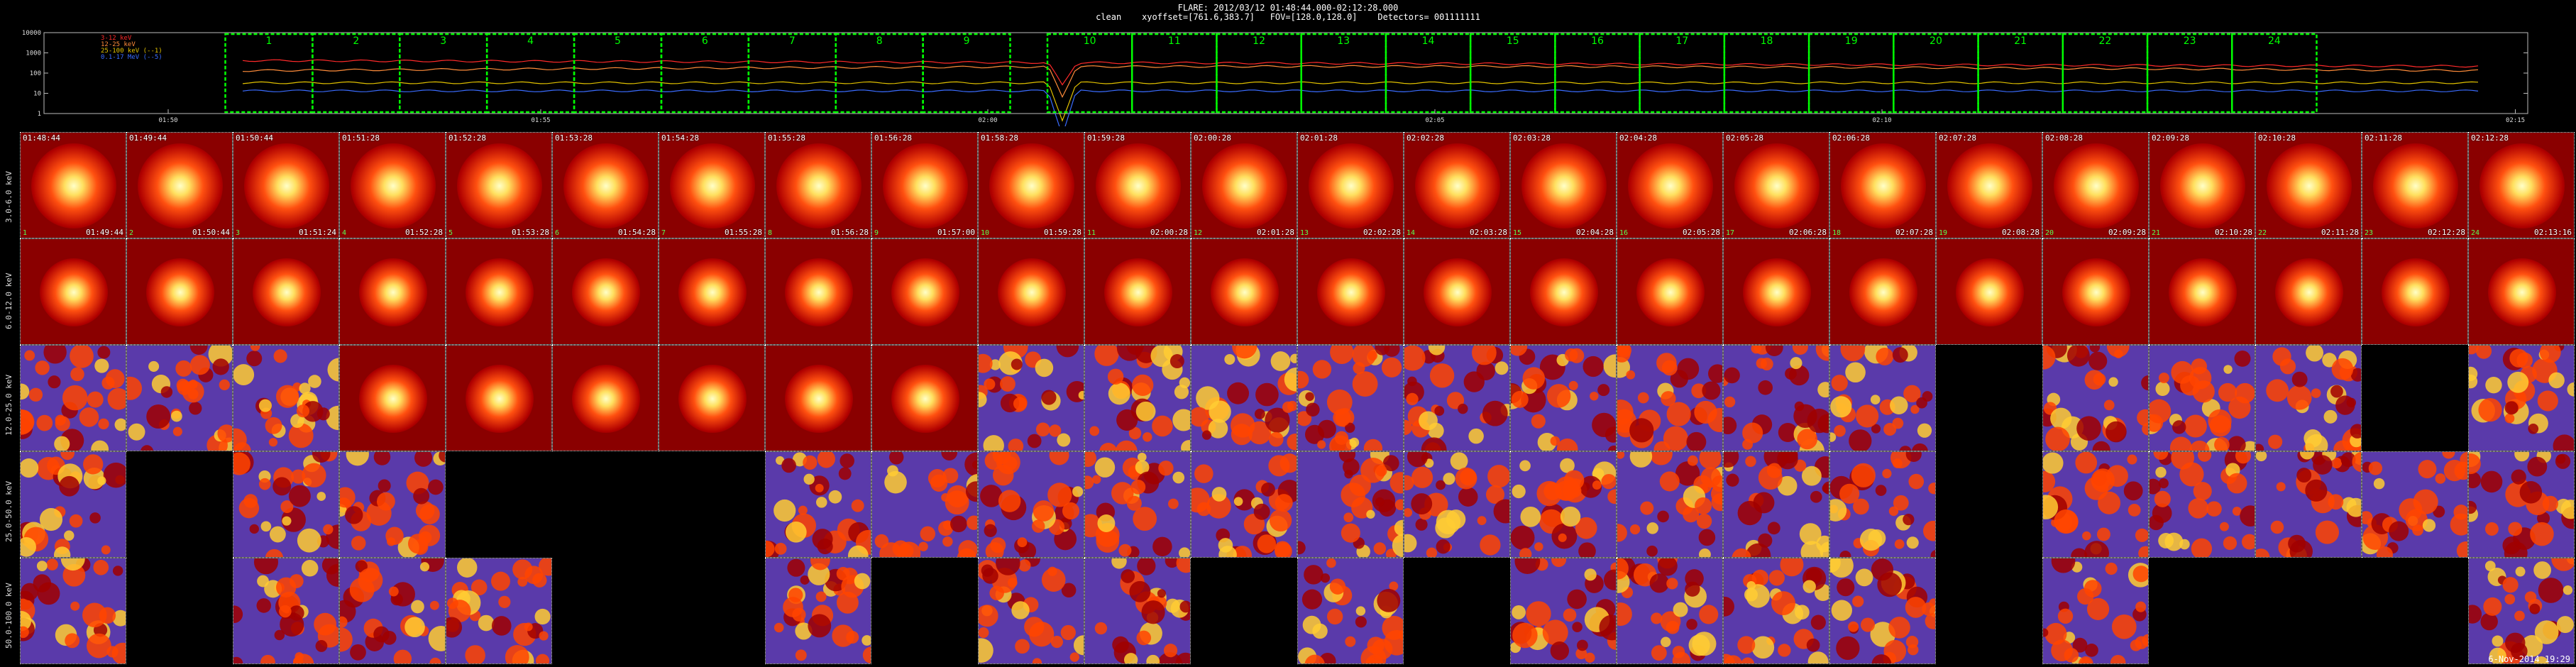 This screenshot has width=2576, height=667. Describe the element at coordinates (1425, 138) in the screenshot. I see `cell-start-time: 02:02:28` at that location.